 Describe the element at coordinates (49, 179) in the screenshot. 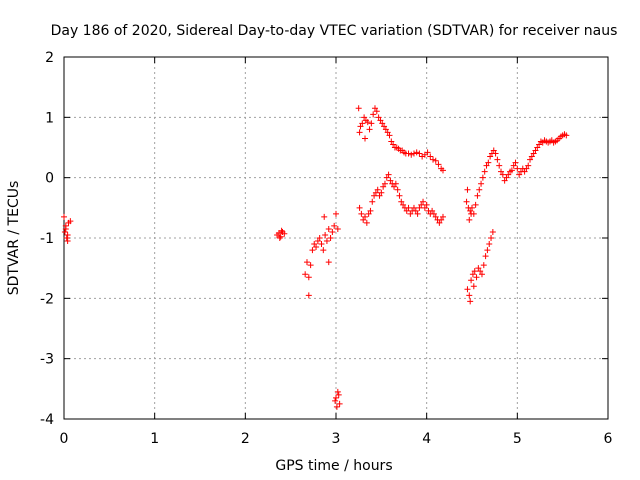

I see `y-tick-label: 0` at that location.